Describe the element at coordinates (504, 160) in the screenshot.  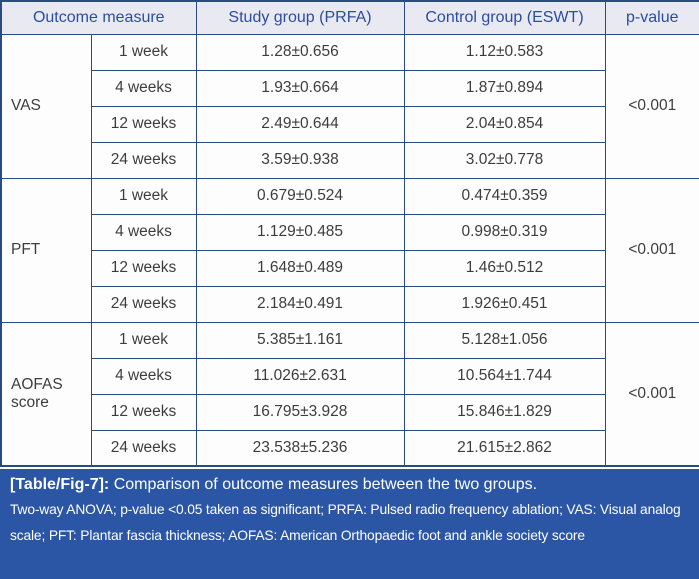
I see `control-value-cell: 3.02±0.778` at that location.